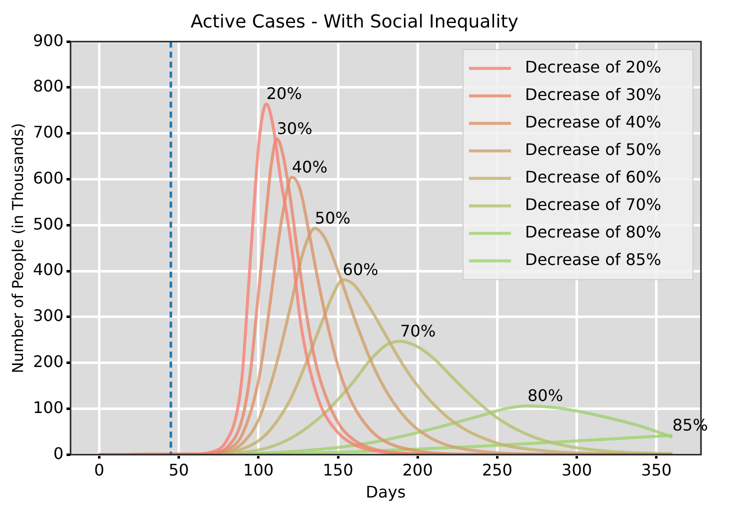 This screenshot has height=511, width=733. What do you see at coordinates (545, 396) in the screenshot?
I see `annotation: 80%` at bounding box center [545, 396].